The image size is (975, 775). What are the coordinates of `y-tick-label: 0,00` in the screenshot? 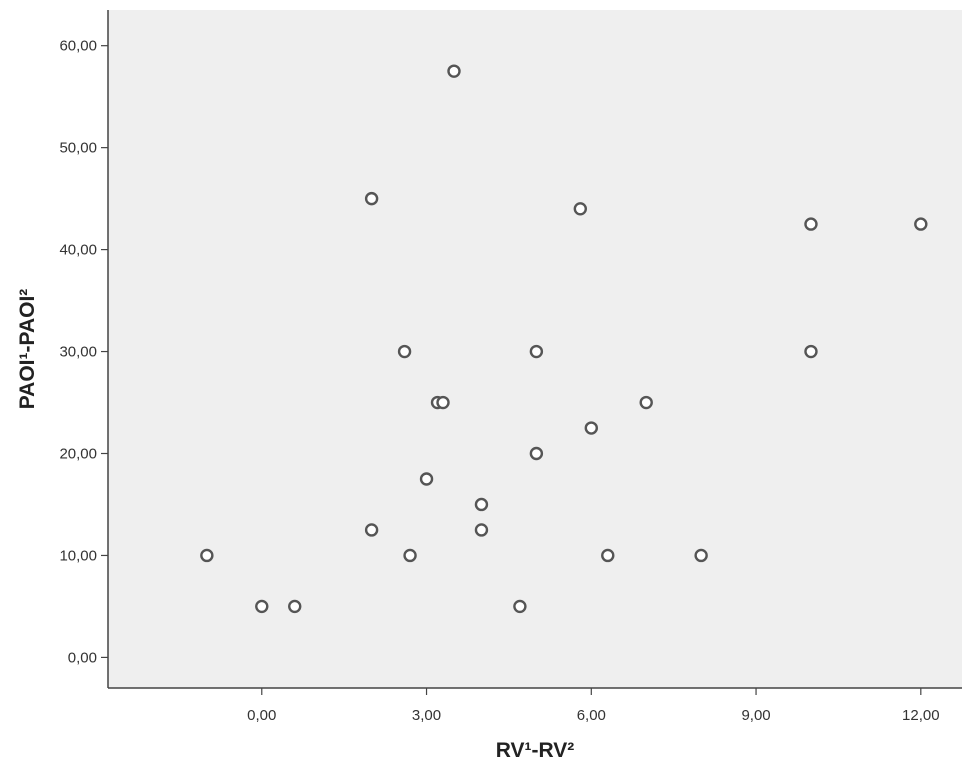 It's located at (82, 657).